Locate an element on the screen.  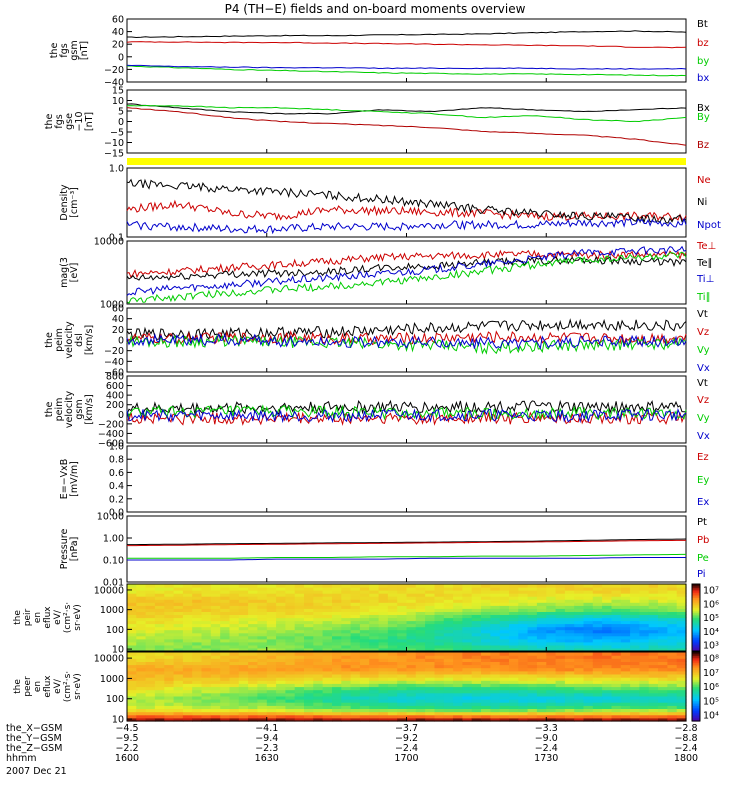
orbit-row-value: 1600 is located at coordinates (127, 758).